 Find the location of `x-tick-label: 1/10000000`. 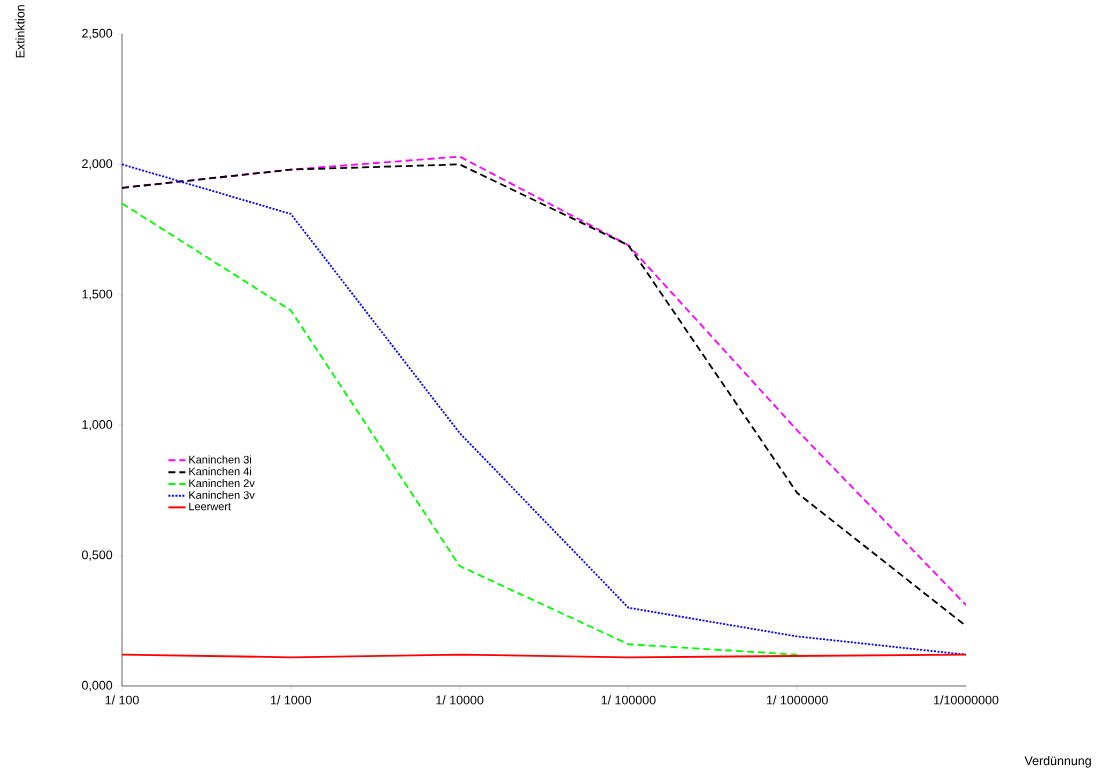

x-tick-label: 1/10000000 is located at coordinates (966, 700).